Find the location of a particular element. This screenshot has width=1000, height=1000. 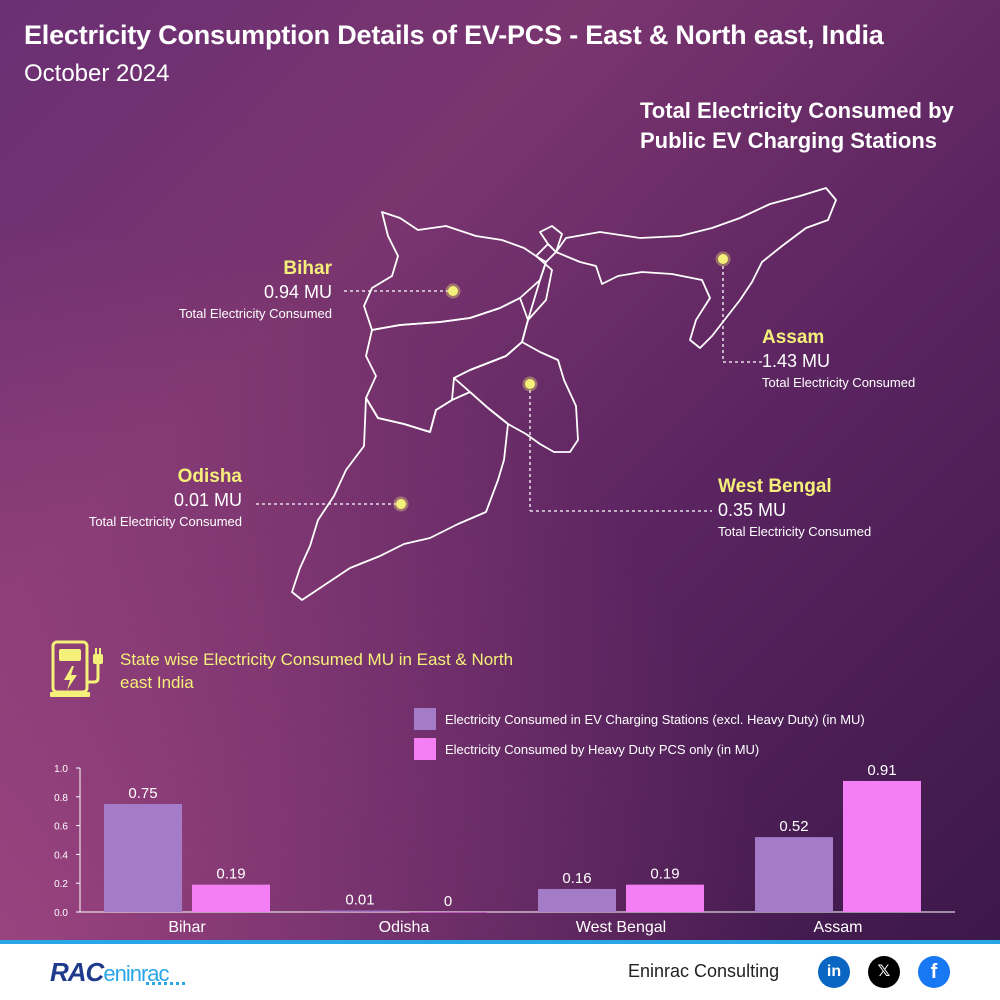

data-label: 0.52 is located at coordinates (793, 826).